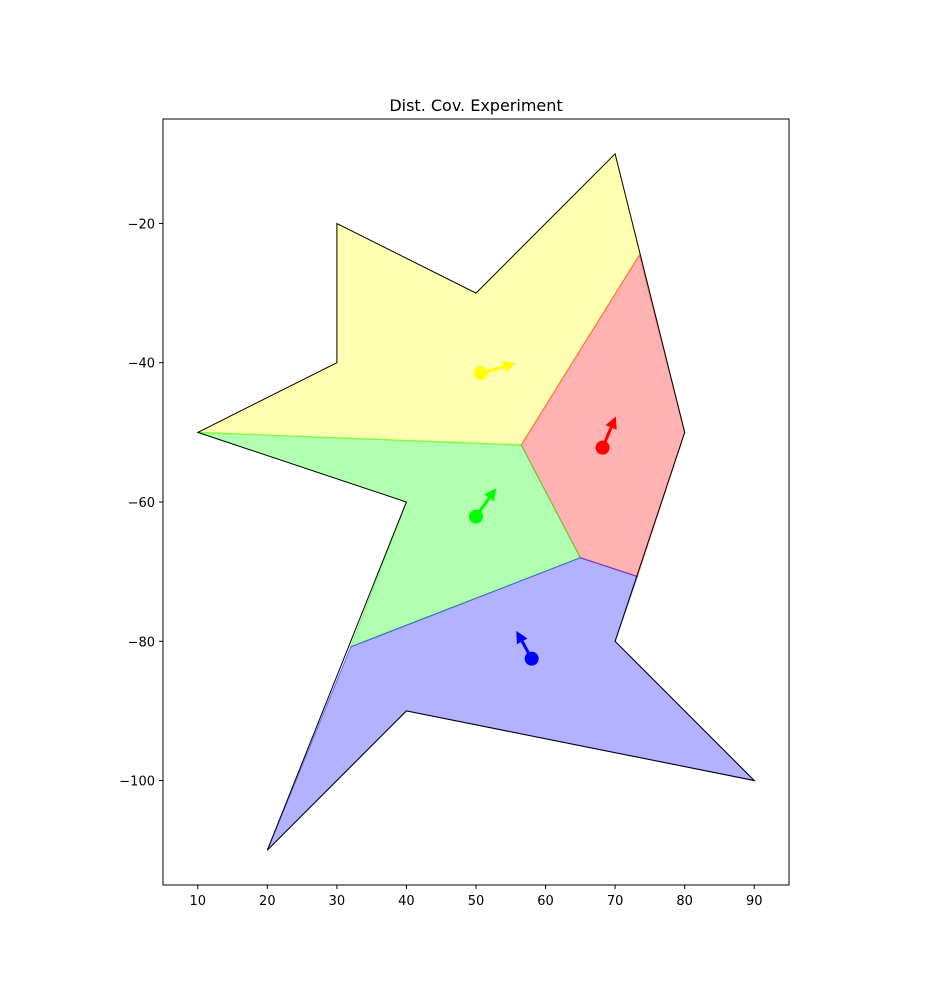 The height and width of the screenshot is (994, 927). I want to click on y-tick-label: −40, so click(141, 364).